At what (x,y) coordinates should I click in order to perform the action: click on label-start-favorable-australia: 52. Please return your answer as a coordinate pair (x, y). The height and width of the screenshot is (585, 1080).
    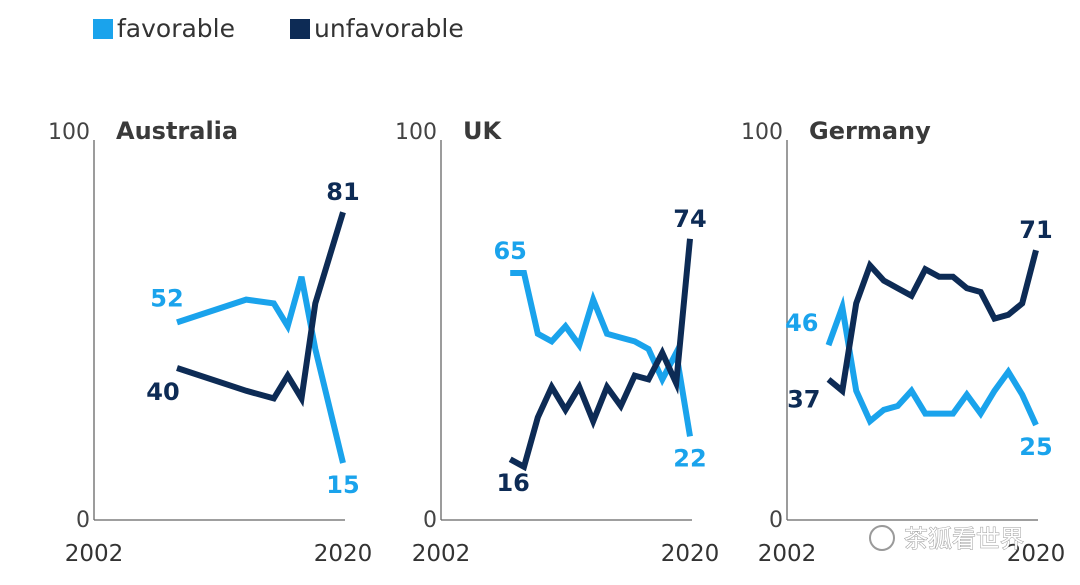
    Looking at the image, I should click on (166, 298).